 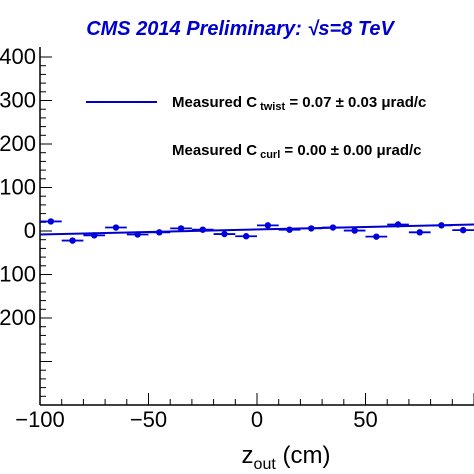 What do you see at coordinates (365, 419) in the screenshot?
I see `x-tick-label: 50` at bounding box center [365, 419].